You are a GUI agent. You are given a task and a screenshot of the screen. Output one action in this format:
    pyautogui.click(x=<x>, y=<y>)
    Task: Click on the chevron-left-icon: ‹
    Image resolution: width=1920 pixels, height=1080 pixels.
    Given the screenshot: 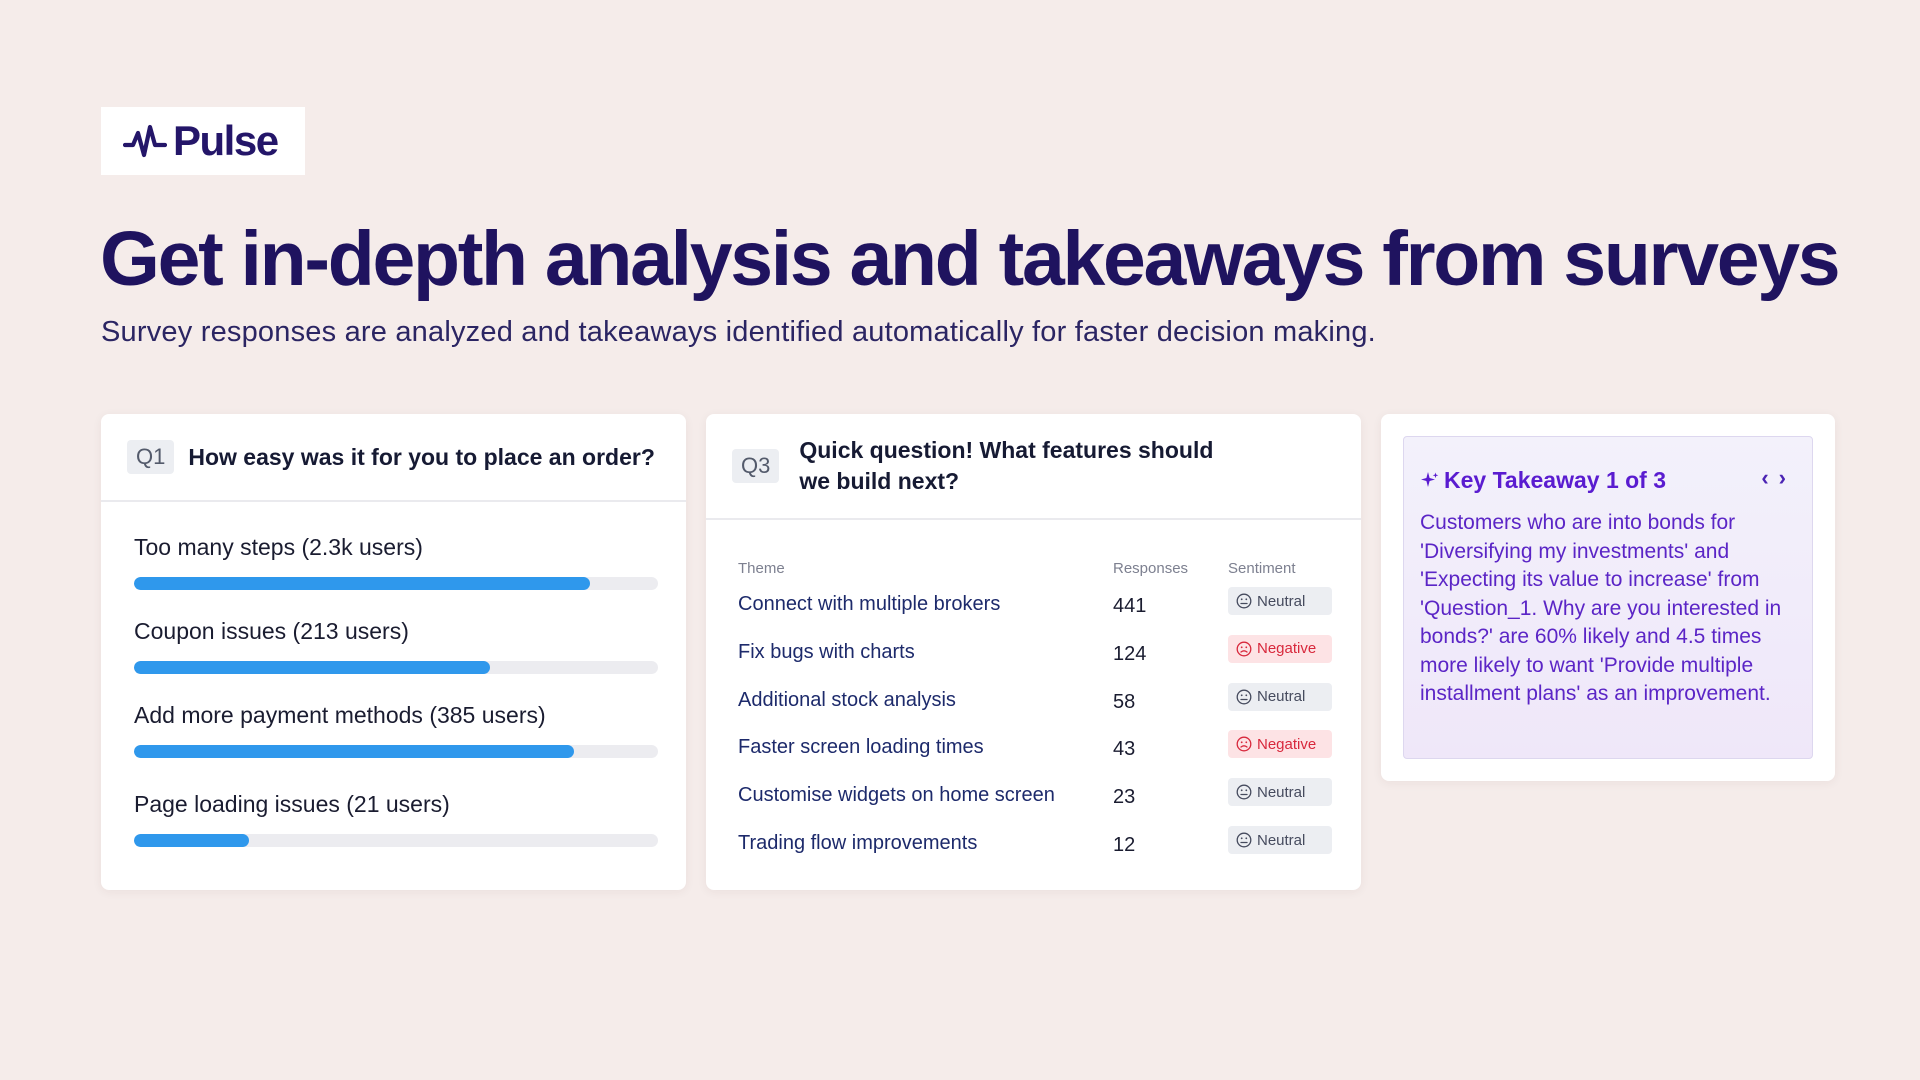 What is the action you would take?
    pyautogui.click(x=1765, y=477)
    